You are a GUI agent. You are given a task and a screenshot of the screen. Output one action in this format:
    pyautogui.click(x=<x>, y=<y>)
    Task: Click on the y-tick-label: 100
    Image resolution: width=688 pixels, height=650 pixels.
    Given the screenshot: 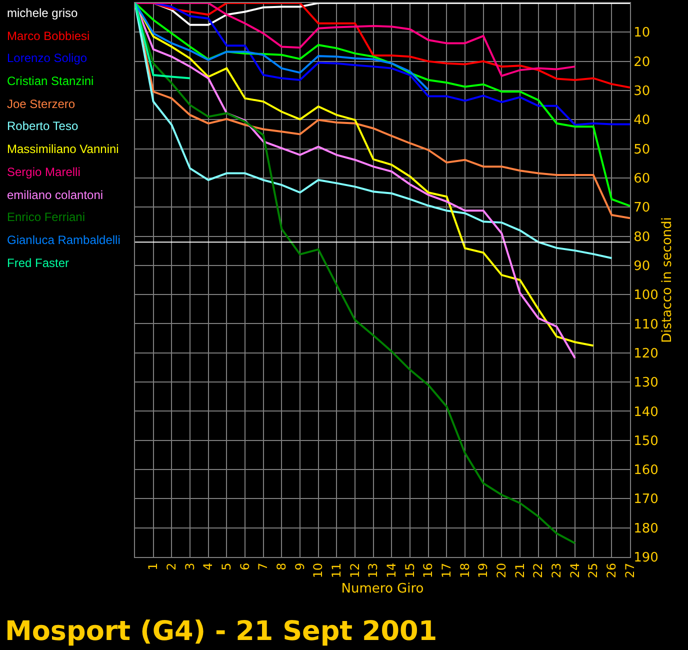 What is the action you would take?
    pyautogui.click(x=646, y=296)
    